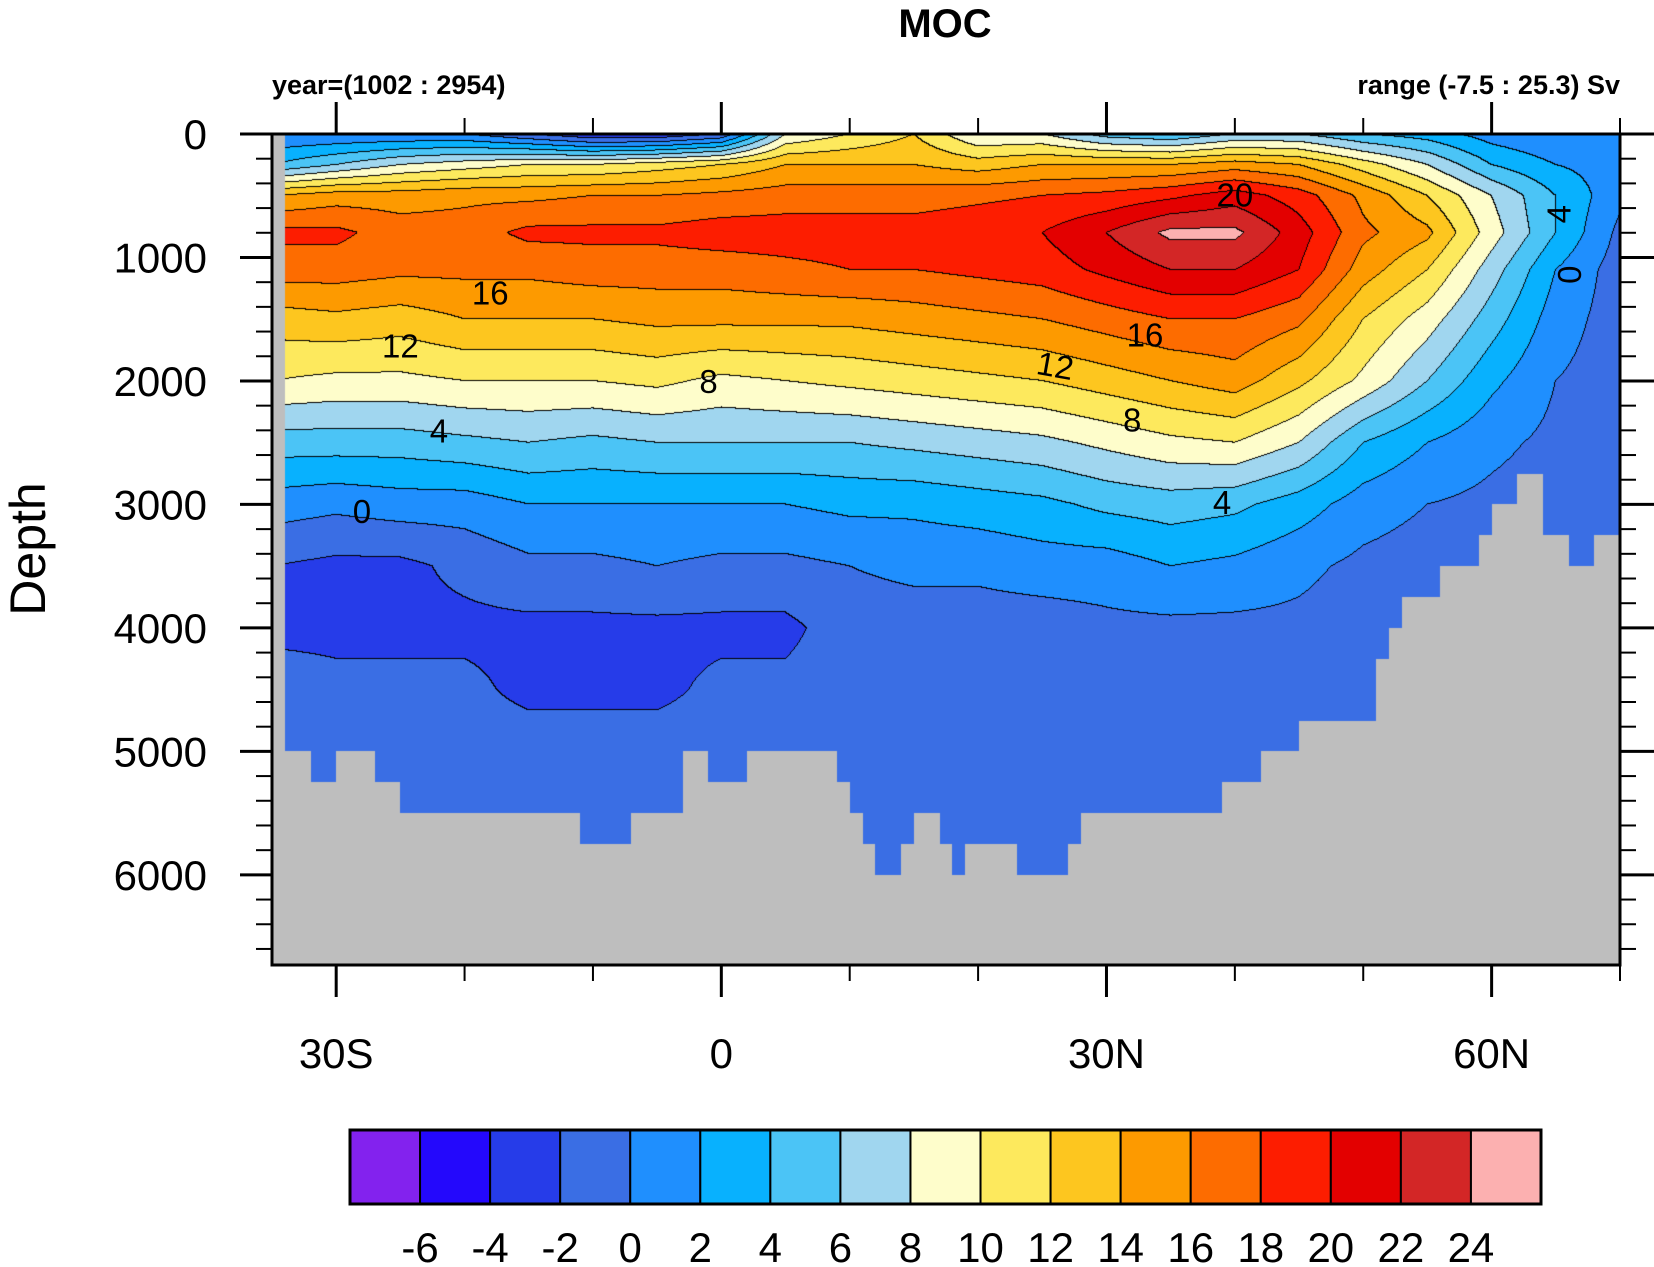  Describe the element at coordinates (160, 875) in the screenshot. I see `y-tick-label: 6000` at that location.